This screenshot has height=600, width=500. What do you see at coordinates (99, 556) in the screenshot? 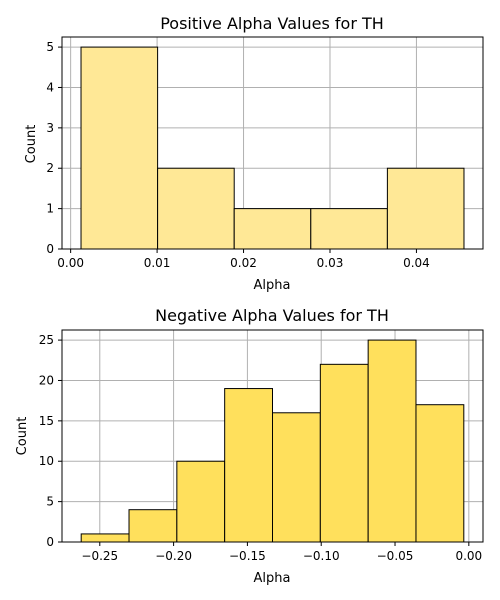
I see `x-tick-label: −0.25` at bounding box center [99, 556].